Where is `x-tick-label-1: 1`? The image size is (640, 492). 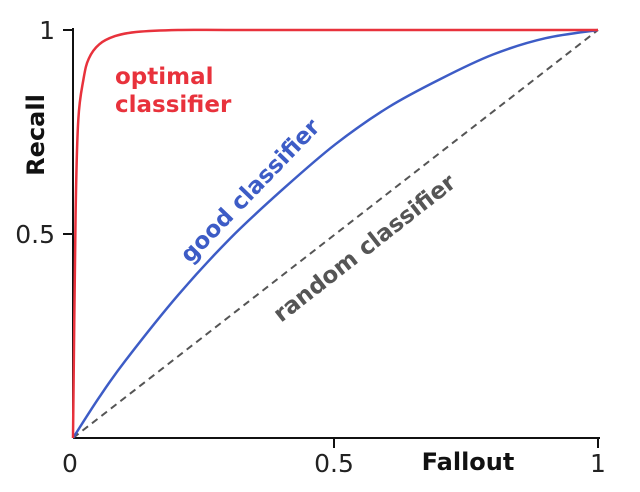 x-tick-label-1: 1 is located at coordinates (598, 463).